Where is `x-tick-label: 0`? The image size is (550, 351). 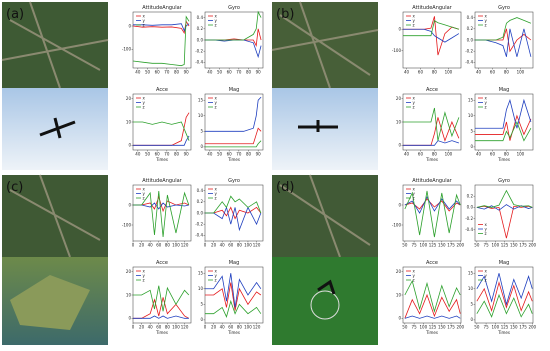
x-tick-label: 0 is located at coordinates (133, 245).